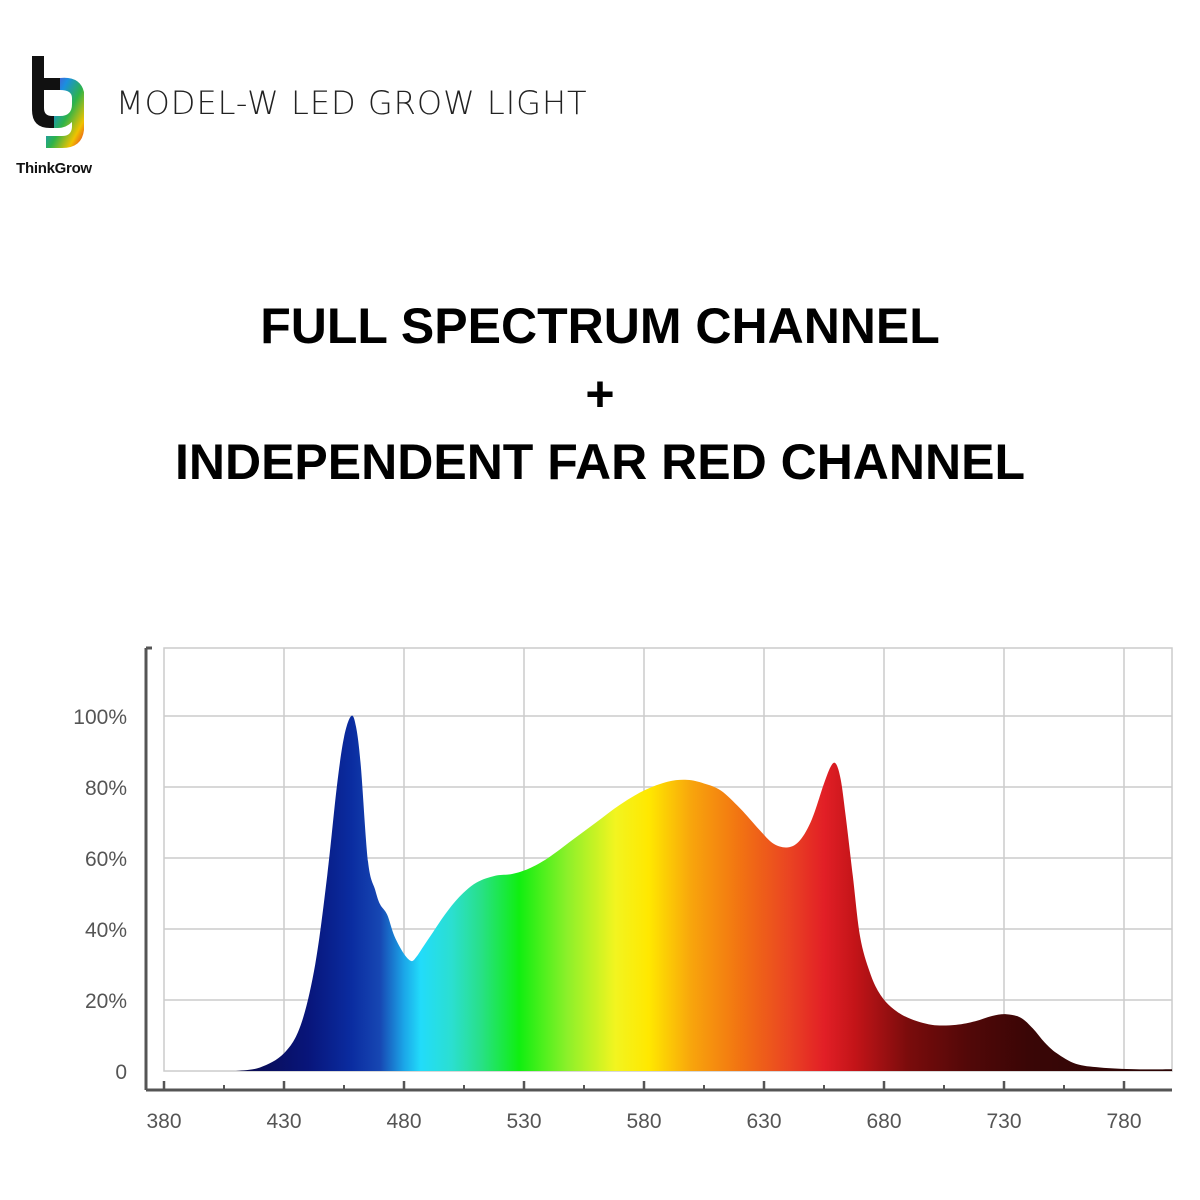 This screenshot has height=1200, width=1200. What do you see at coordinates (1003, 1121) in the screenshot?
I see `x-tick-label: 730` at bounding box center [1003, 1121].